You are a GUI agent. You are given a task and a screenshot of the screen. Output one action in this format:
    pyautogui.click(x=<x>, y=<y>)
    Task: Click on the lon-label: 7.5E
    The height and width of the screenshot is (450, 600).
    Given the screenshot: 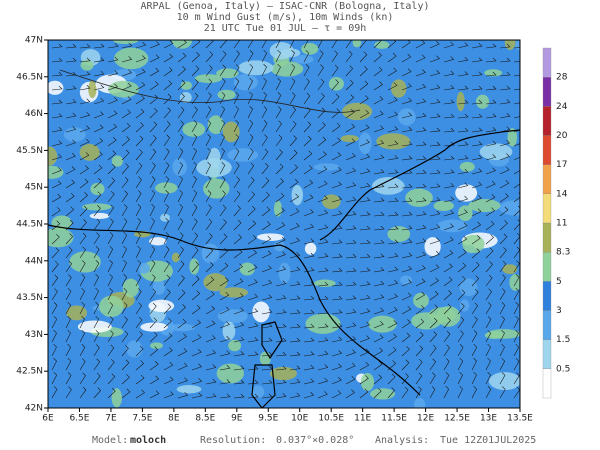 What is the action you would take?
    pyautogui.click(x=142, y=419)
    